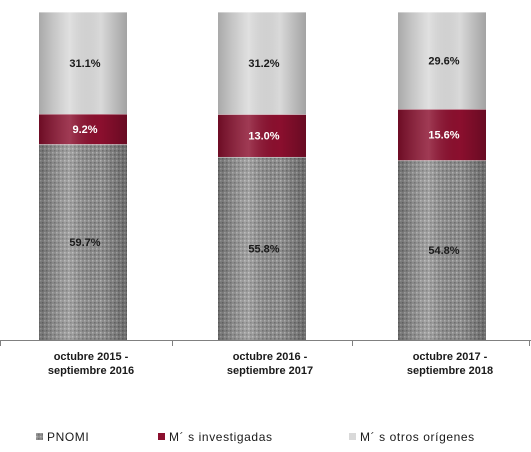 This screenshot has width=531, height=452. What do you see at coordinates (221, 437) in the screenshot?
I see `legend-label: M´ s investigadas` at bounding box center [221, 437].